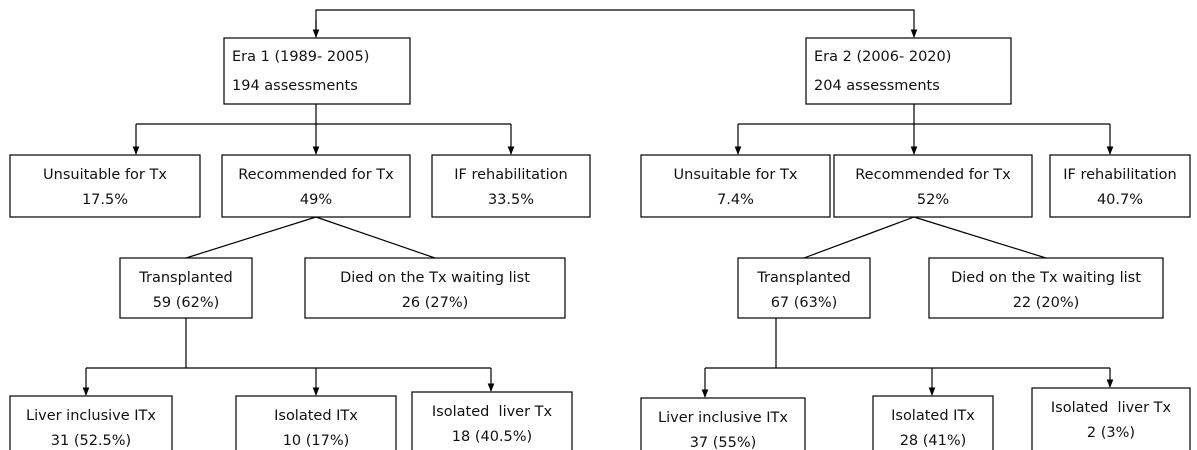  Describe the element at coordinates (735, 200) in the screenshot. I see `node-value: 7.4%` at that location.